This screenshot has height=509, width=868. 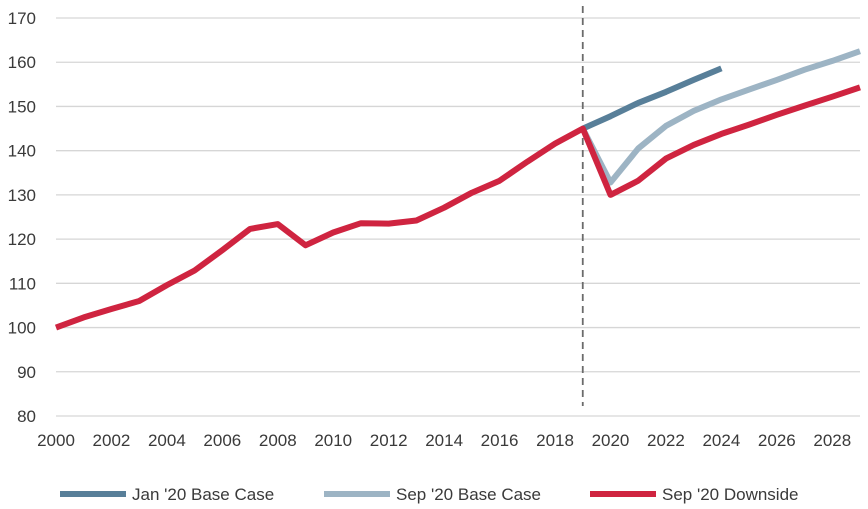 I want to click on x-tick-label: 2014, so click(x=444, y=440).